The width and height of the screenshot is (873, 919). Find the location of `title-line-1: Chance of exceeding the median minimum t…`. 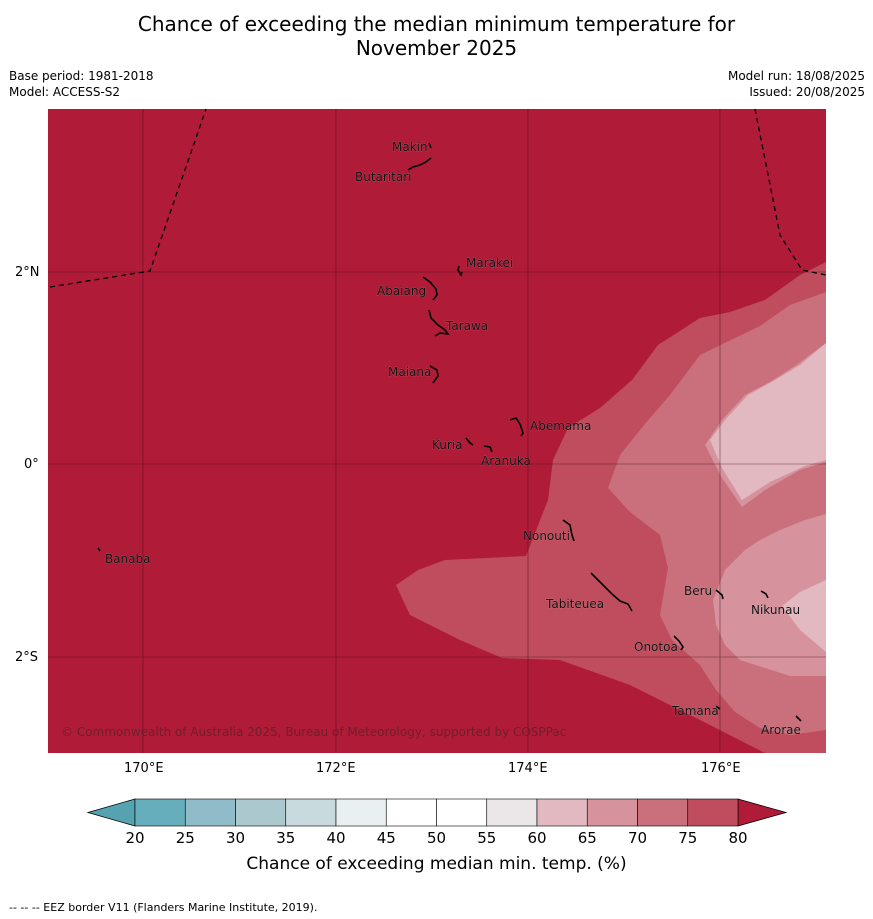

title-line-1: Chance of exceeding the median minimum t… is located at coordinates (436, 24).